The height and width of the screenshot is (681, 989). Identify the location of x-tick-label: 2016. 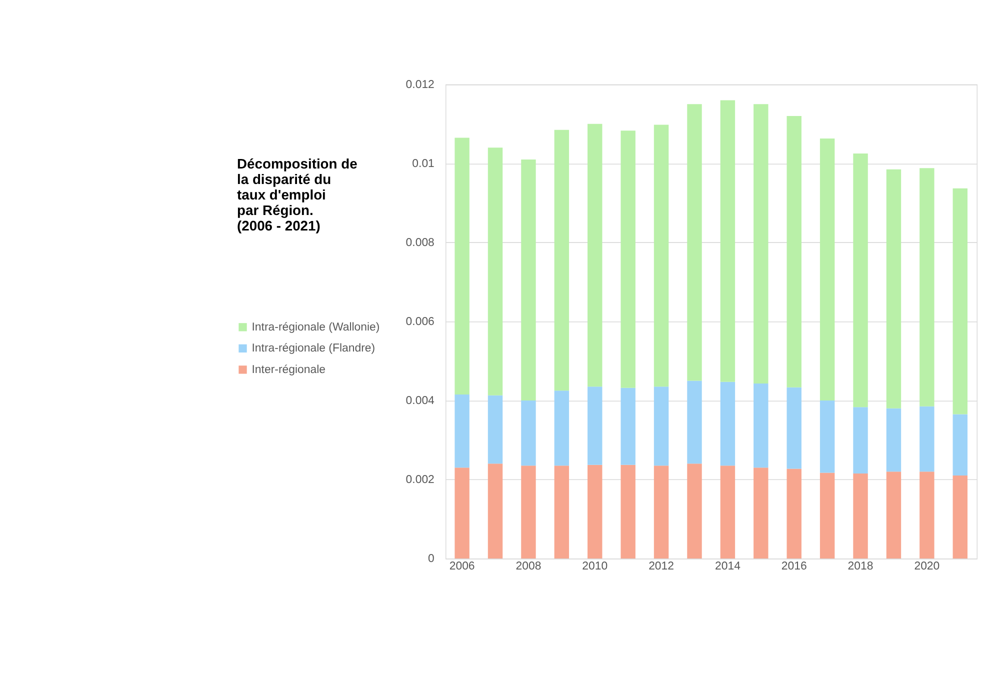
(794, 566).